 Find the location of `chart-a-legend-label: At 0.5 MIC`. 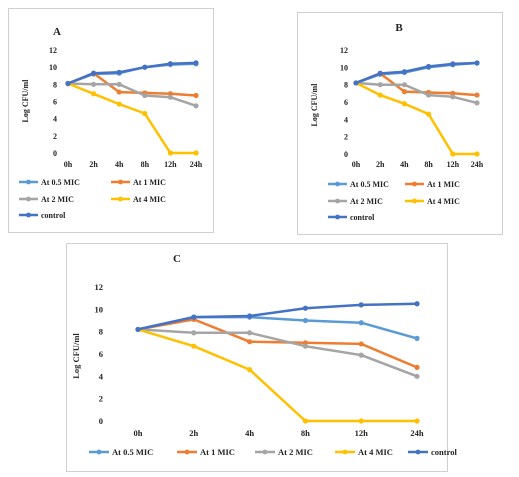

chart-a-legend-label: At 0.5 MIC is located at coordinates (60, 182).